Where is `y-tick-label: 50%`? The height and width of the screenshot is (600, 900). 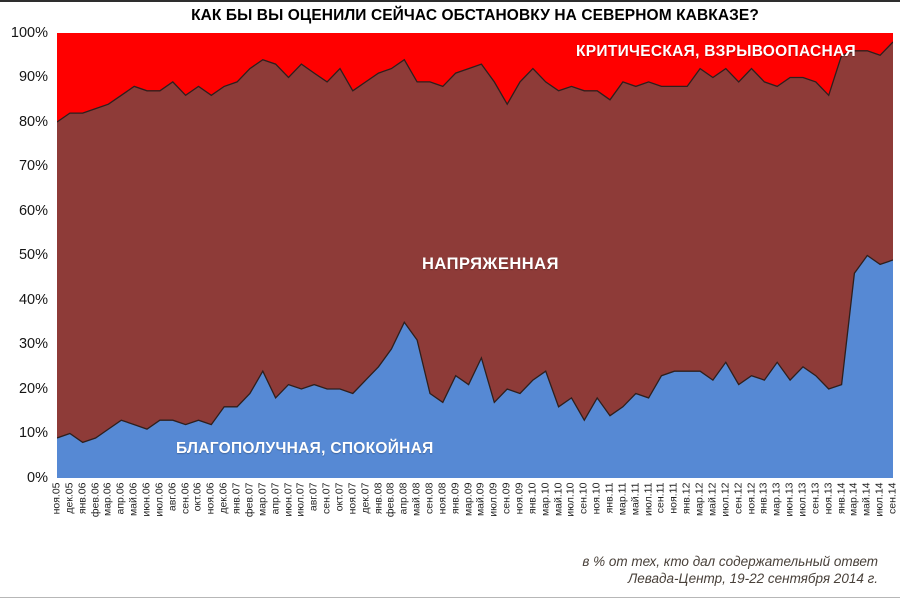 y-tick-label: 50% is located at coordinates (33, 255).